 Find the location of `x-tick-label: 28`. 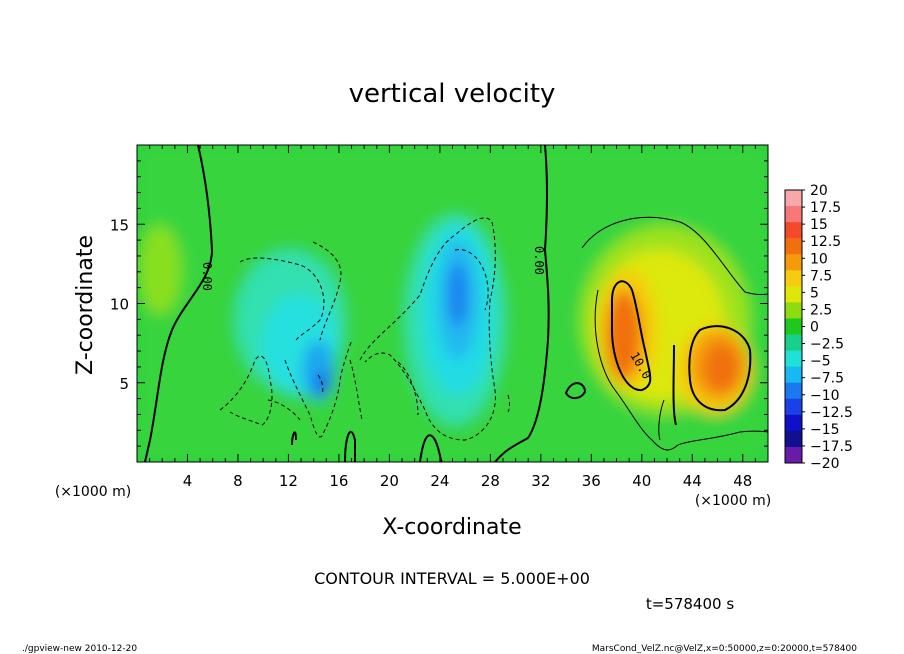

x-tick-label: 28 is located at coordinates (490, 481).